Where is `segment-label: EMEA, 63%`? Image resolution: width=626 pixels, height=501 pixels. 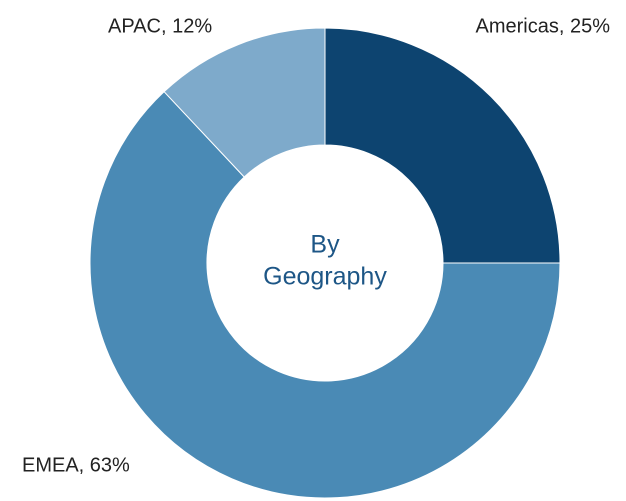 segment-label: EMEA, 63% is located at coordinates (76, 465).